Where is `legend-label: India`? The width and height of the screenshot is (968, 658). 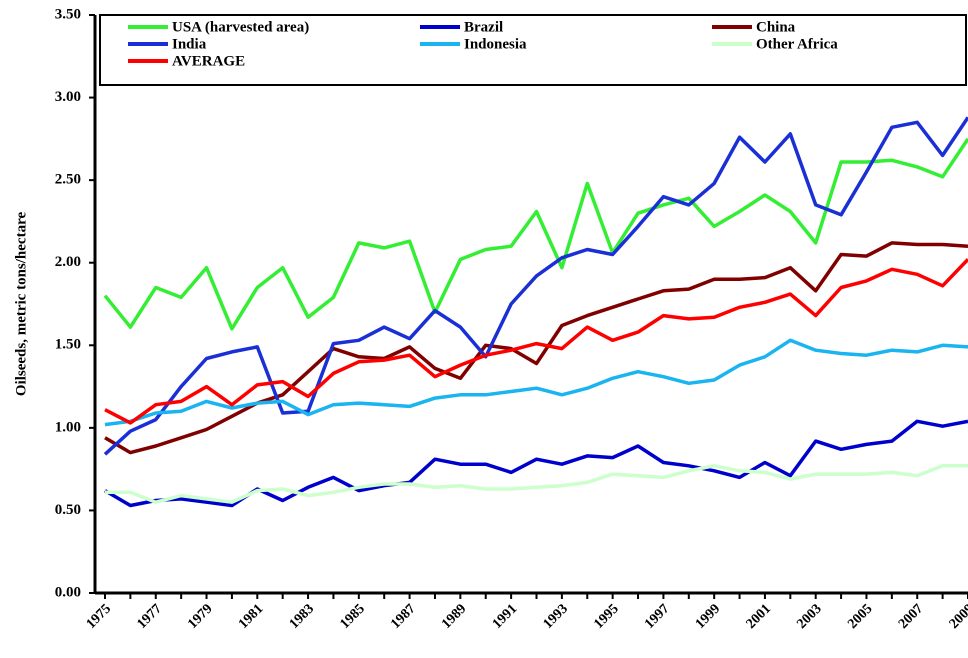
legend-label: India is located at coordinates (189, 44).